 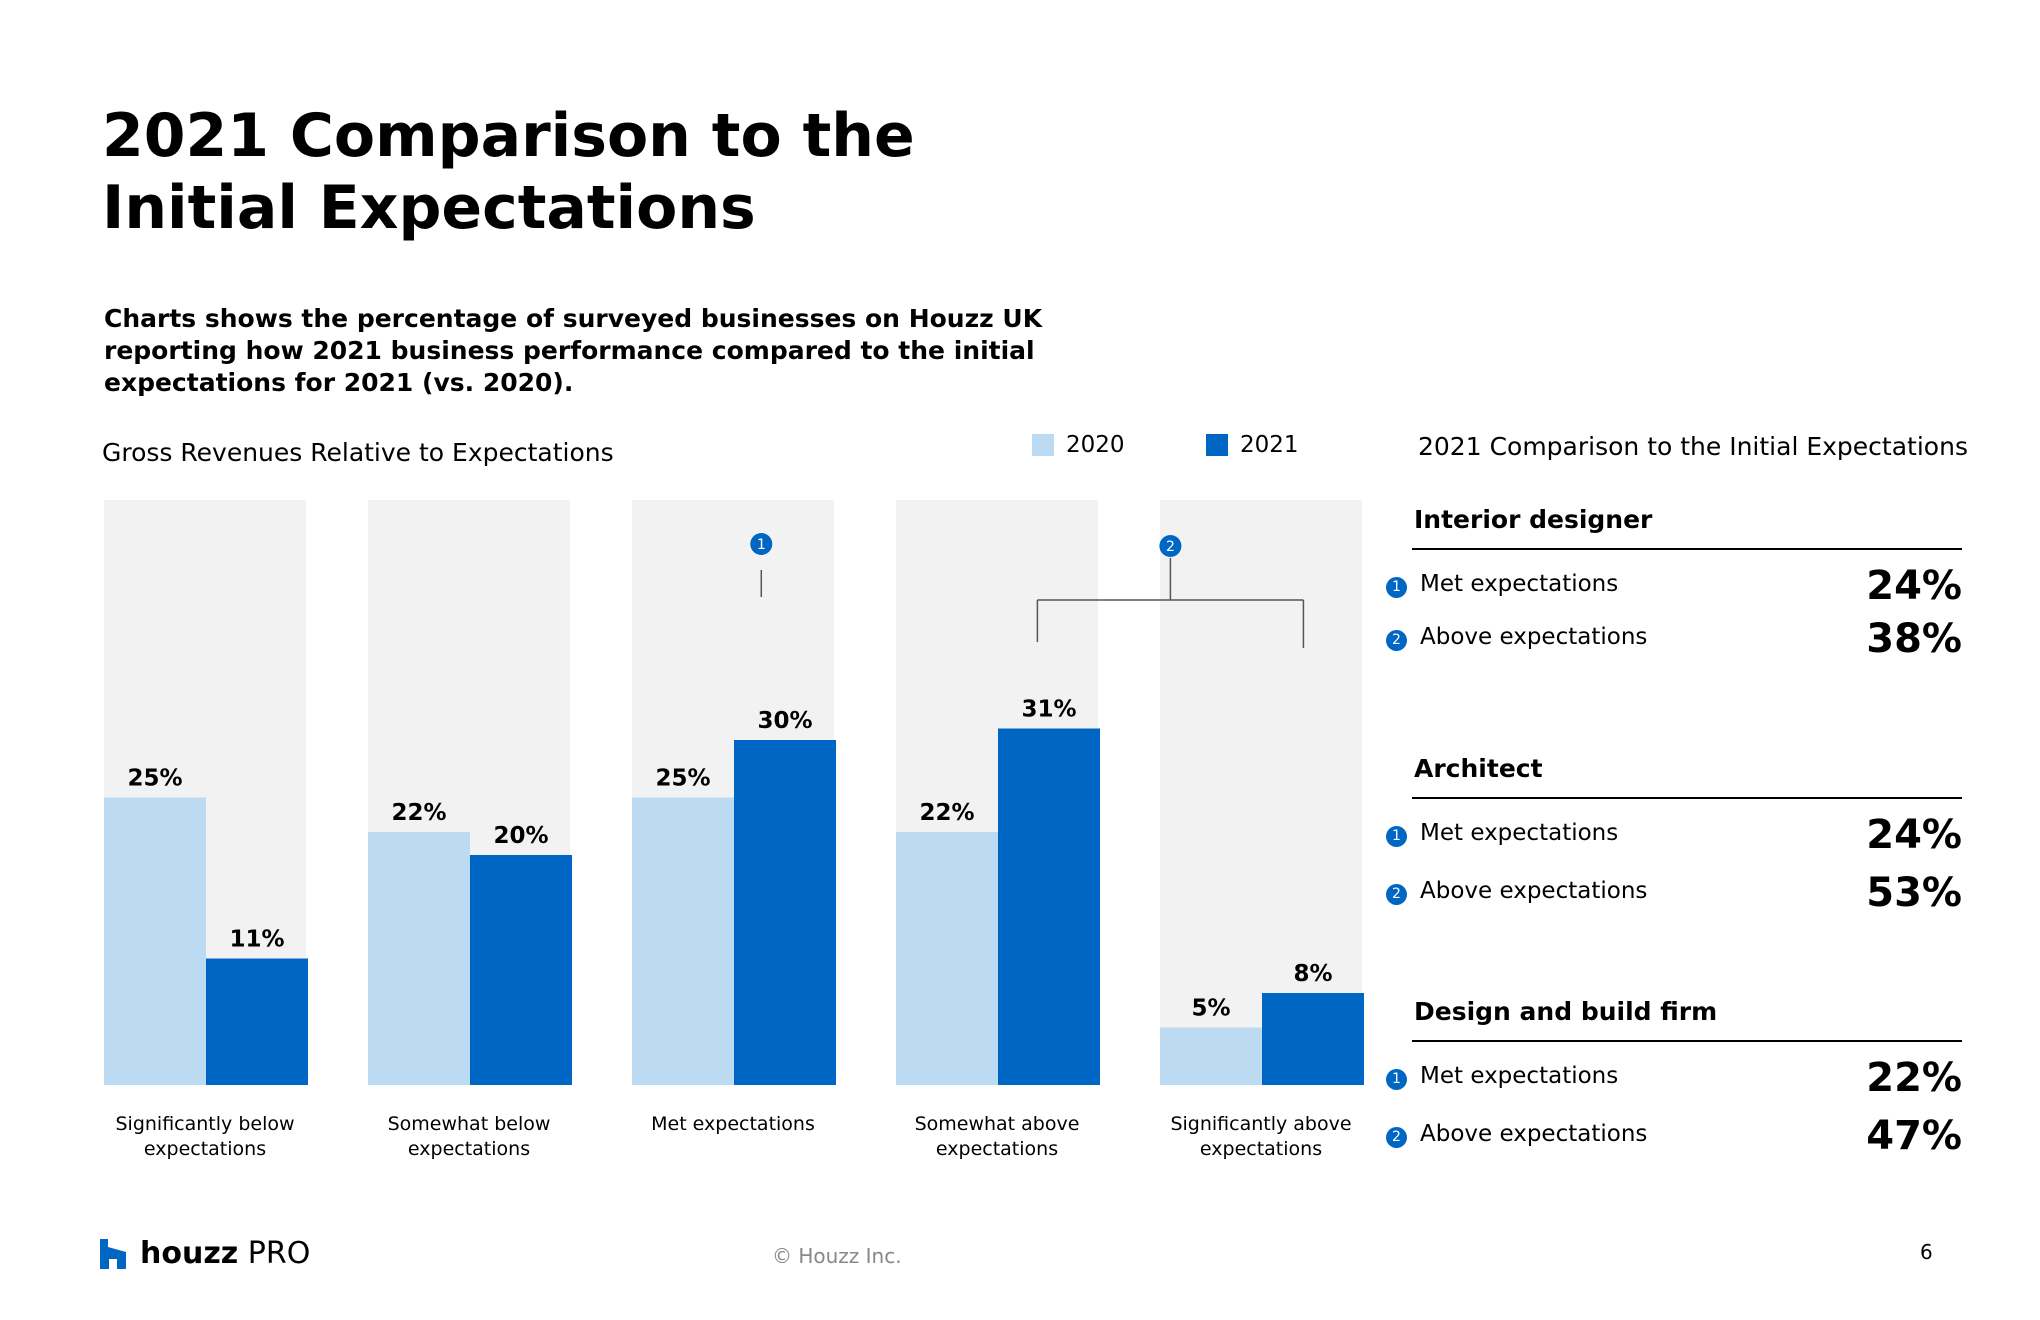 What do you see at coordinates (1095, 445) in the screenshot?
I see `legend-label-2020: 2020` at bounding box center [1095, 445].